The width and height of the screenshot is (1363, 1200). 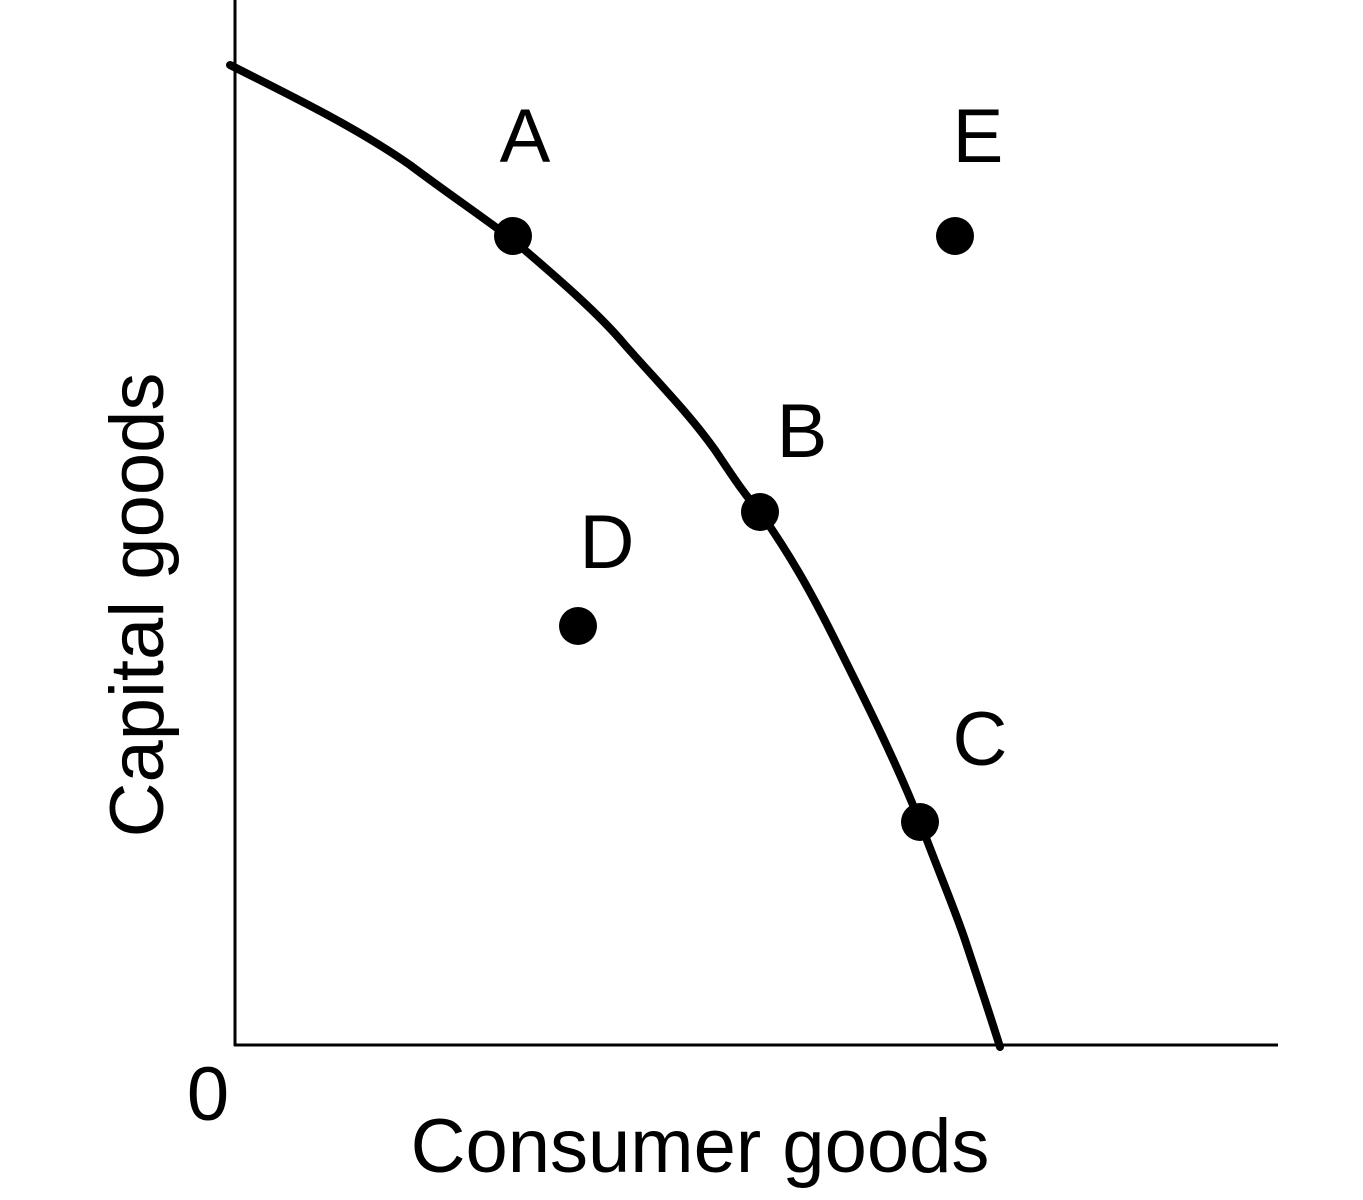 What do you see at coordinates (980, 739) in the screenshot?
I see `point-c-label: C` at bounding box center [980, 739].